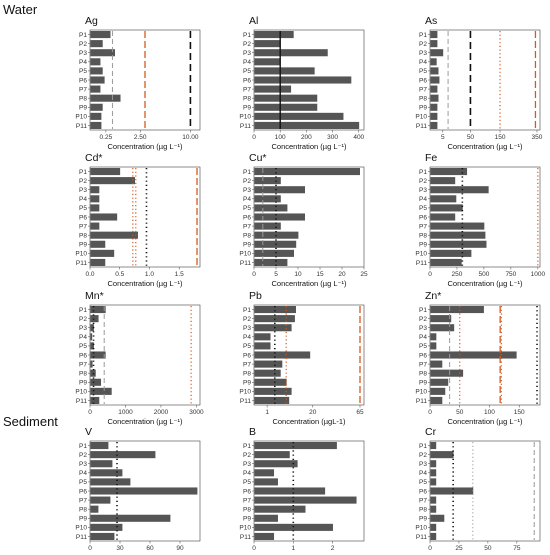 Image resolution: width=550 pixels, height=555 pixels. I want to click on x-tick-label: 10, so click(298, 274).